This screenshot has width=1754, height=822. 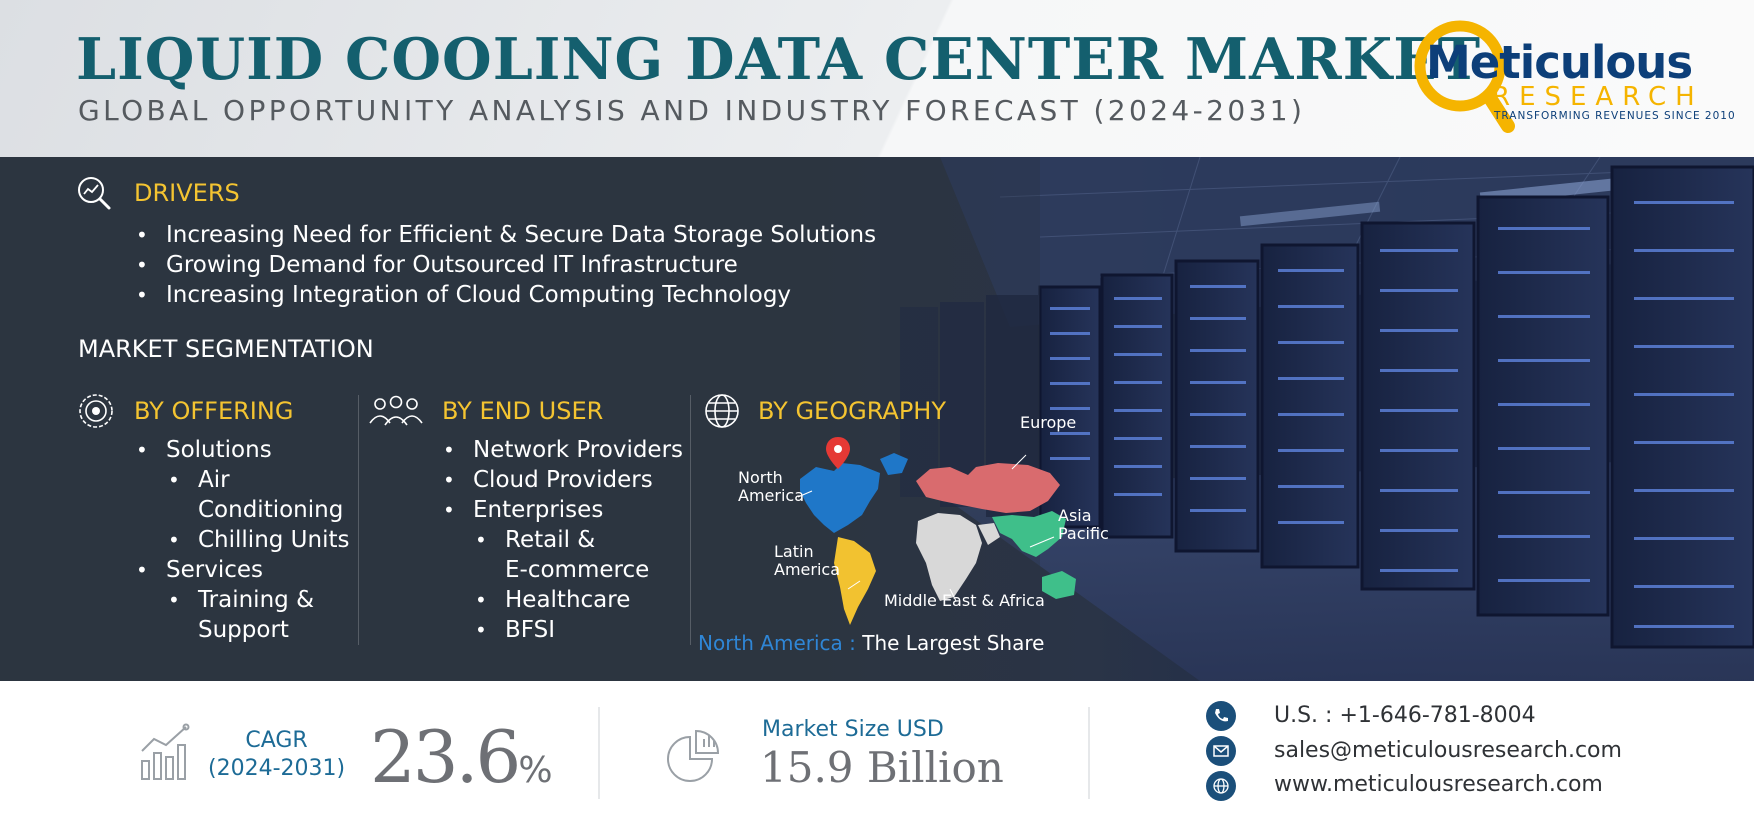 I want to click on email-address: sales@meticulousresearch.com, so click(x=1448, y=750).